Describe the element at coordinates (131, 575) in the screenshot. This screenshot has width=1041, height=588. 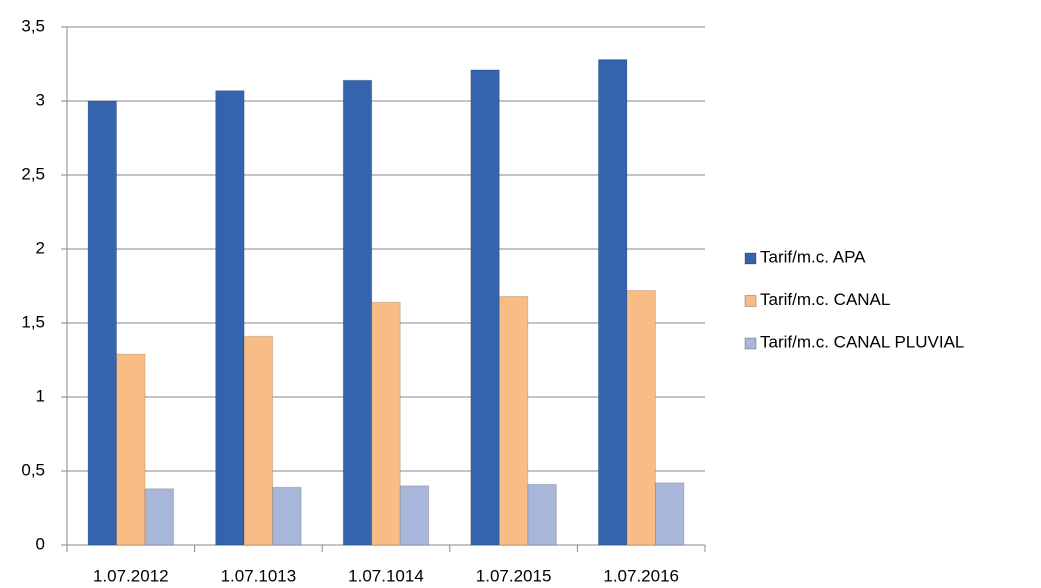
I see `x-tick-label: 1.07.2012` at that location.